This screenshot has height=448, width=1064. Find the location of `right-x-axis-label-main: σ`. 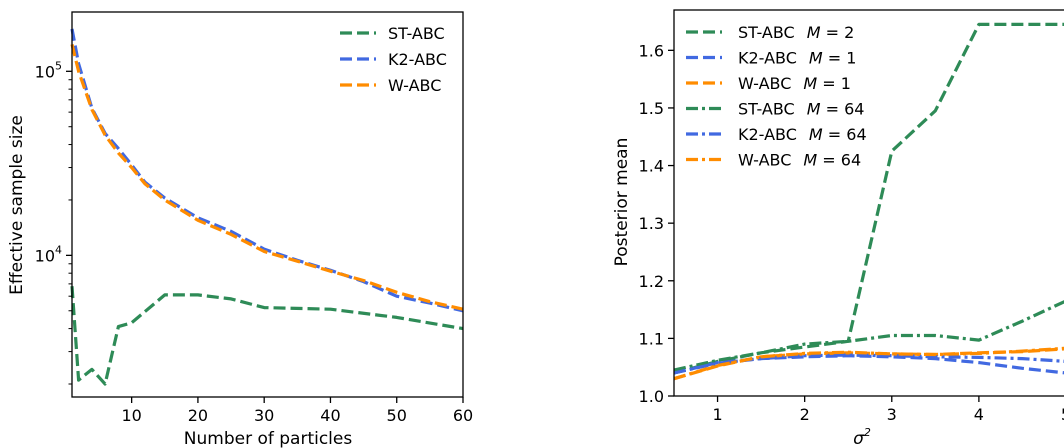

right-x-axis-label-main: σ is located at coordinates (859, 438).